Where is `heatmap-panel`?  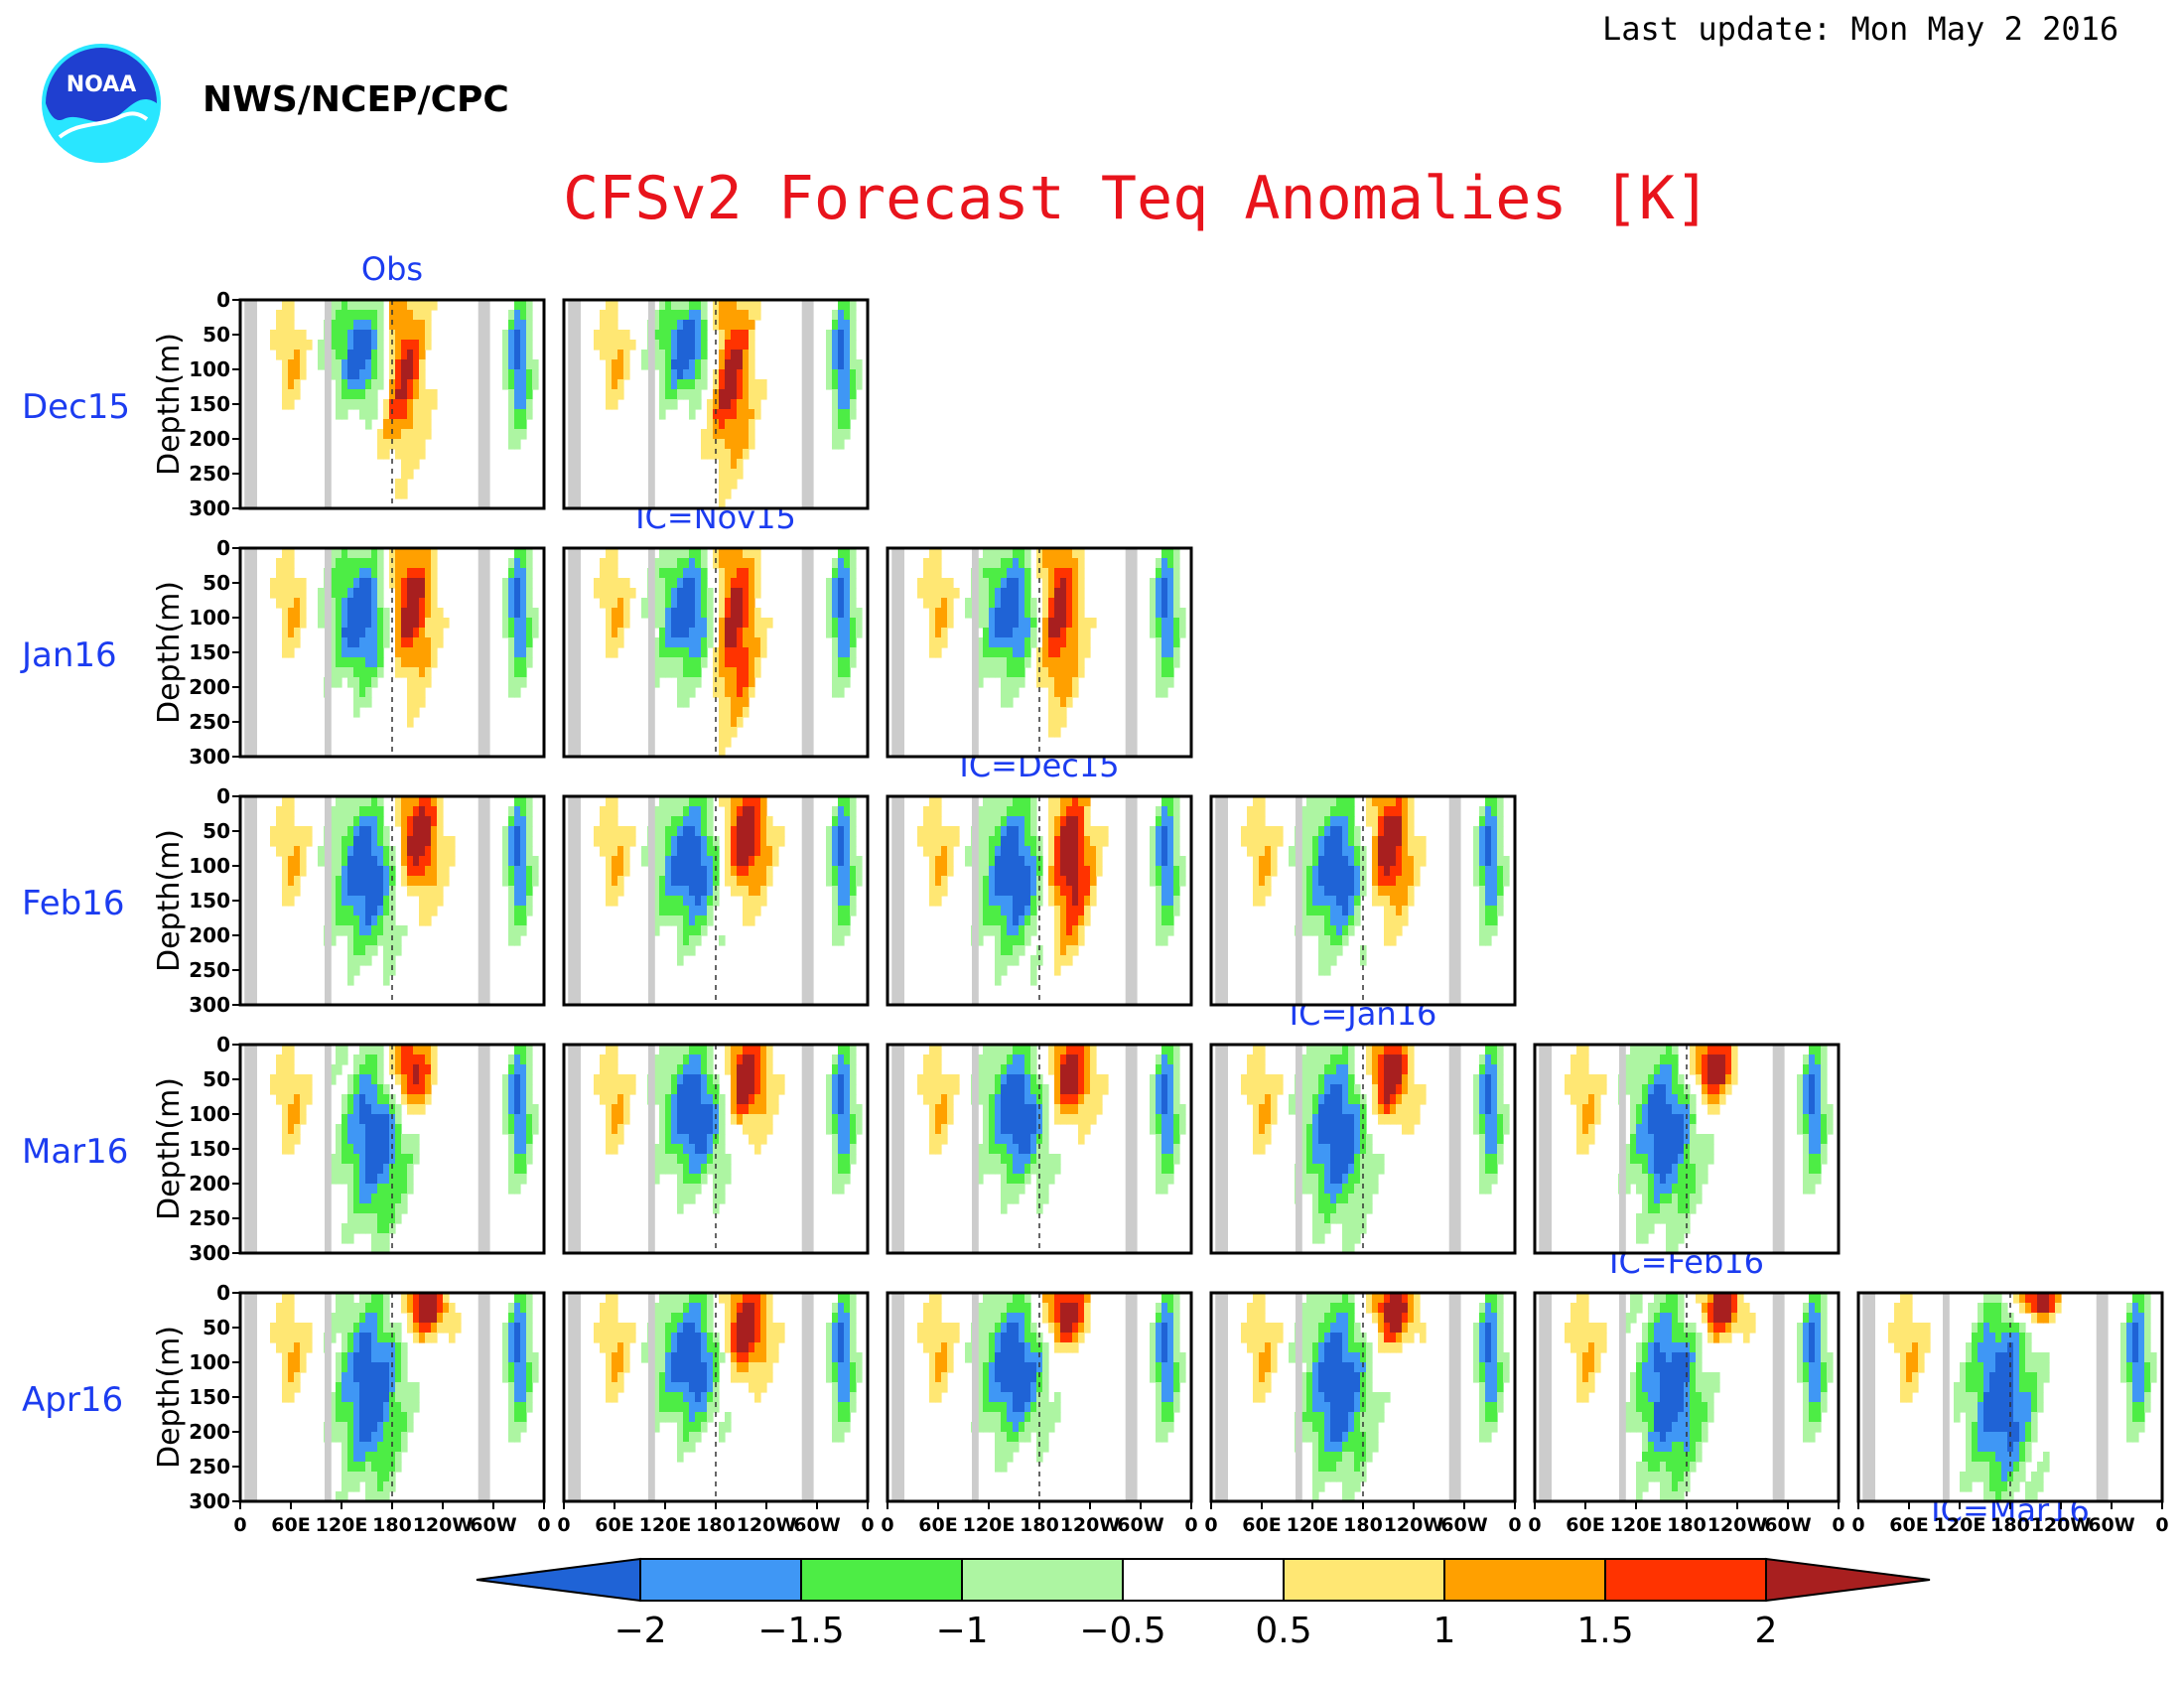
heatmap-panel is located at coordinates (716, 652).